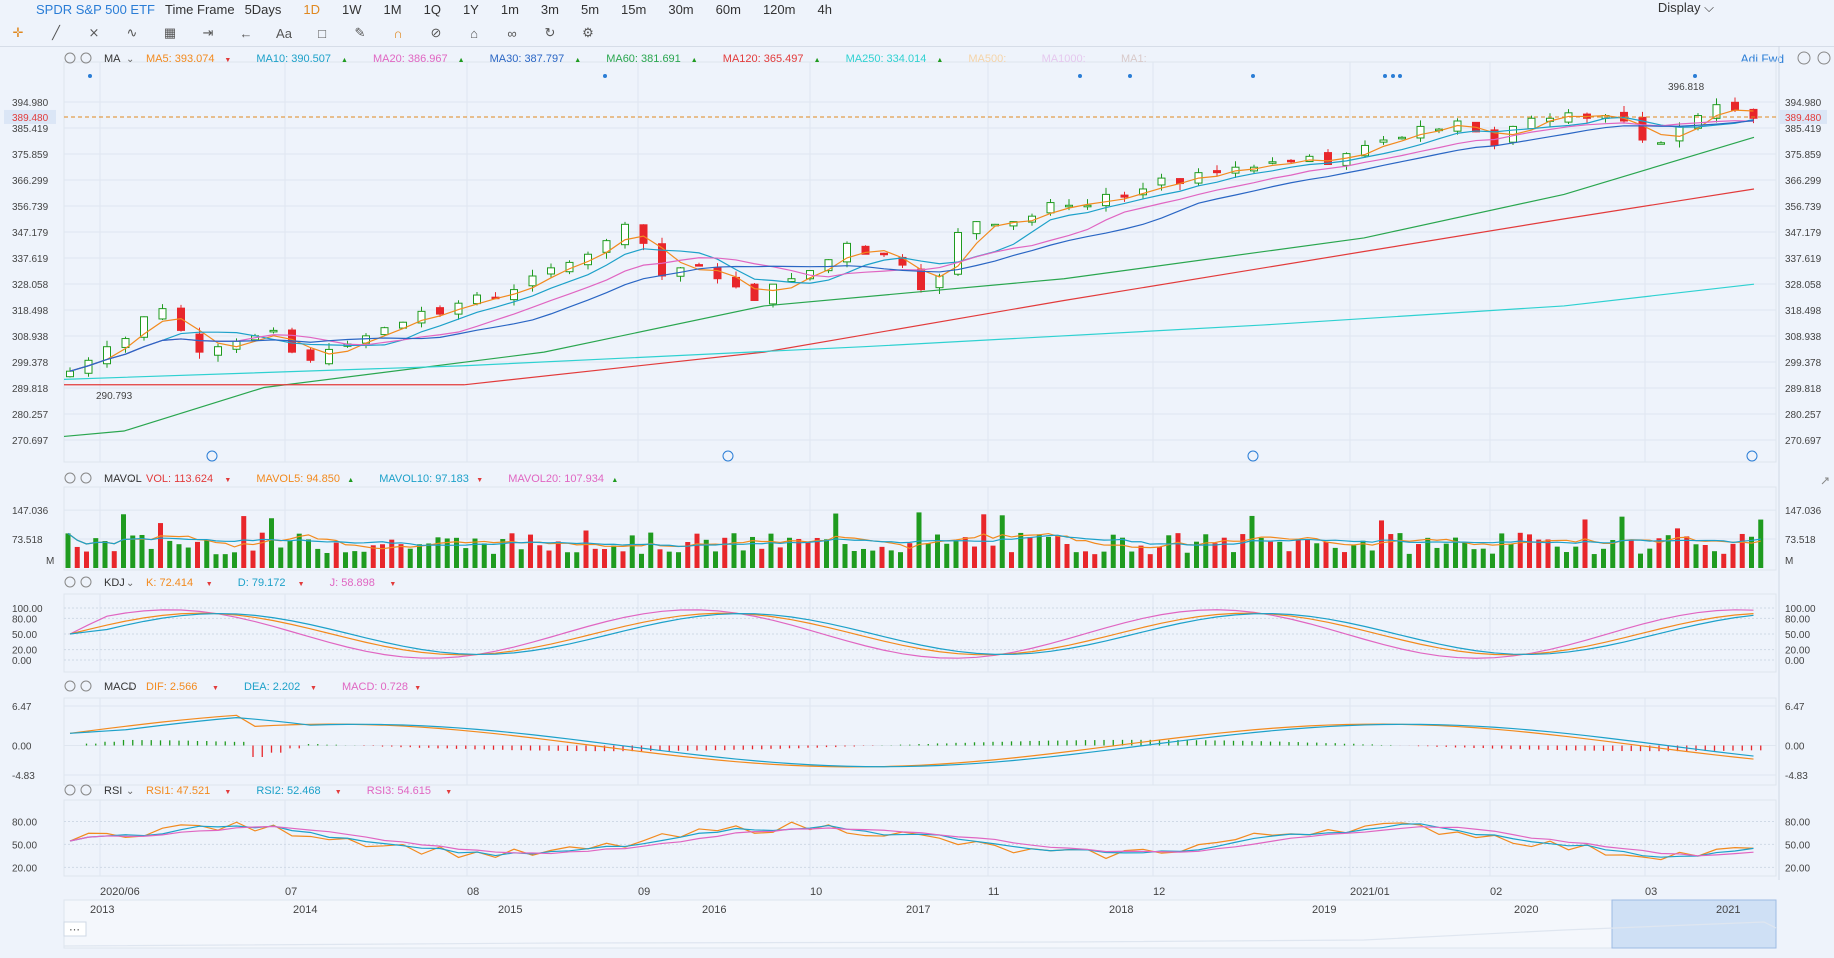  I want to click on measure-tool-icon: ⇥, so click(208, 32).